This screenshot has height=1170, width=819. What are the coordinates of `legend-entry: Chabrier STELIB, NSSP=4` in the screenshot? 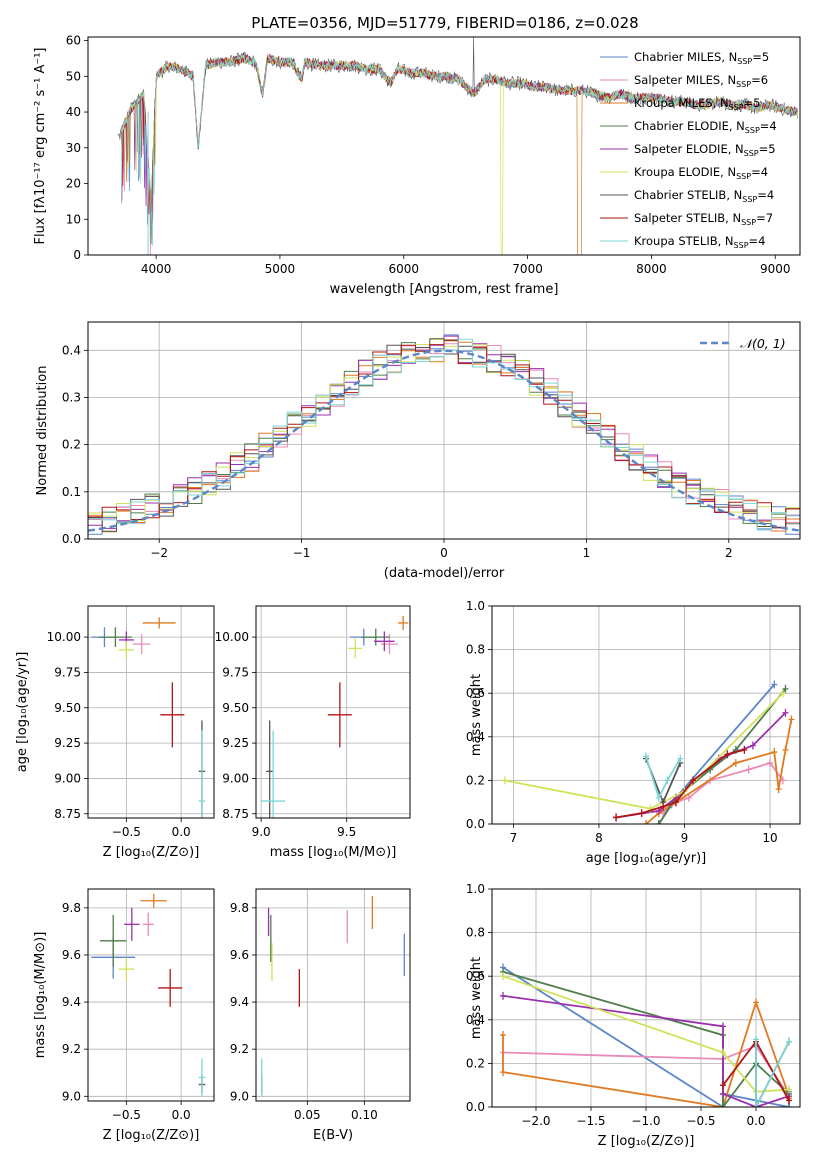 It's located at (704, 196).